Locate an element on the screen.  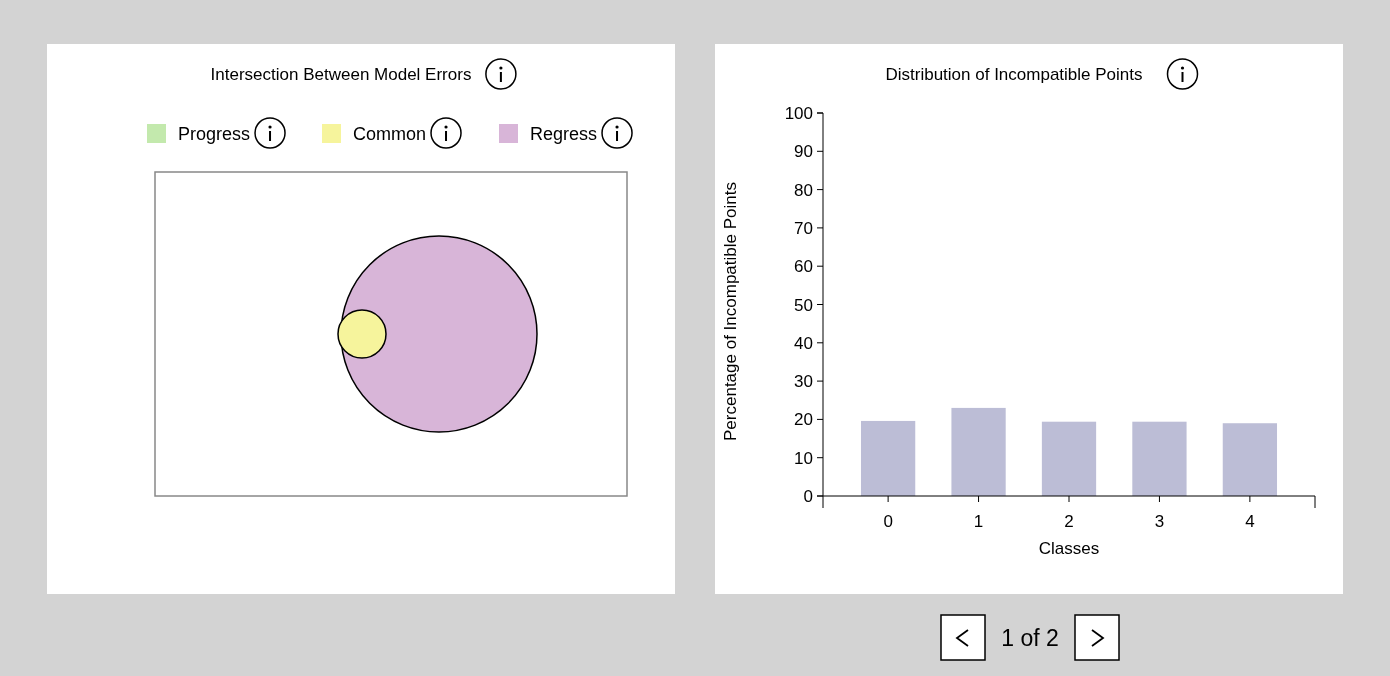
text: 1 of 2 is located at coordinates (1030, 638).